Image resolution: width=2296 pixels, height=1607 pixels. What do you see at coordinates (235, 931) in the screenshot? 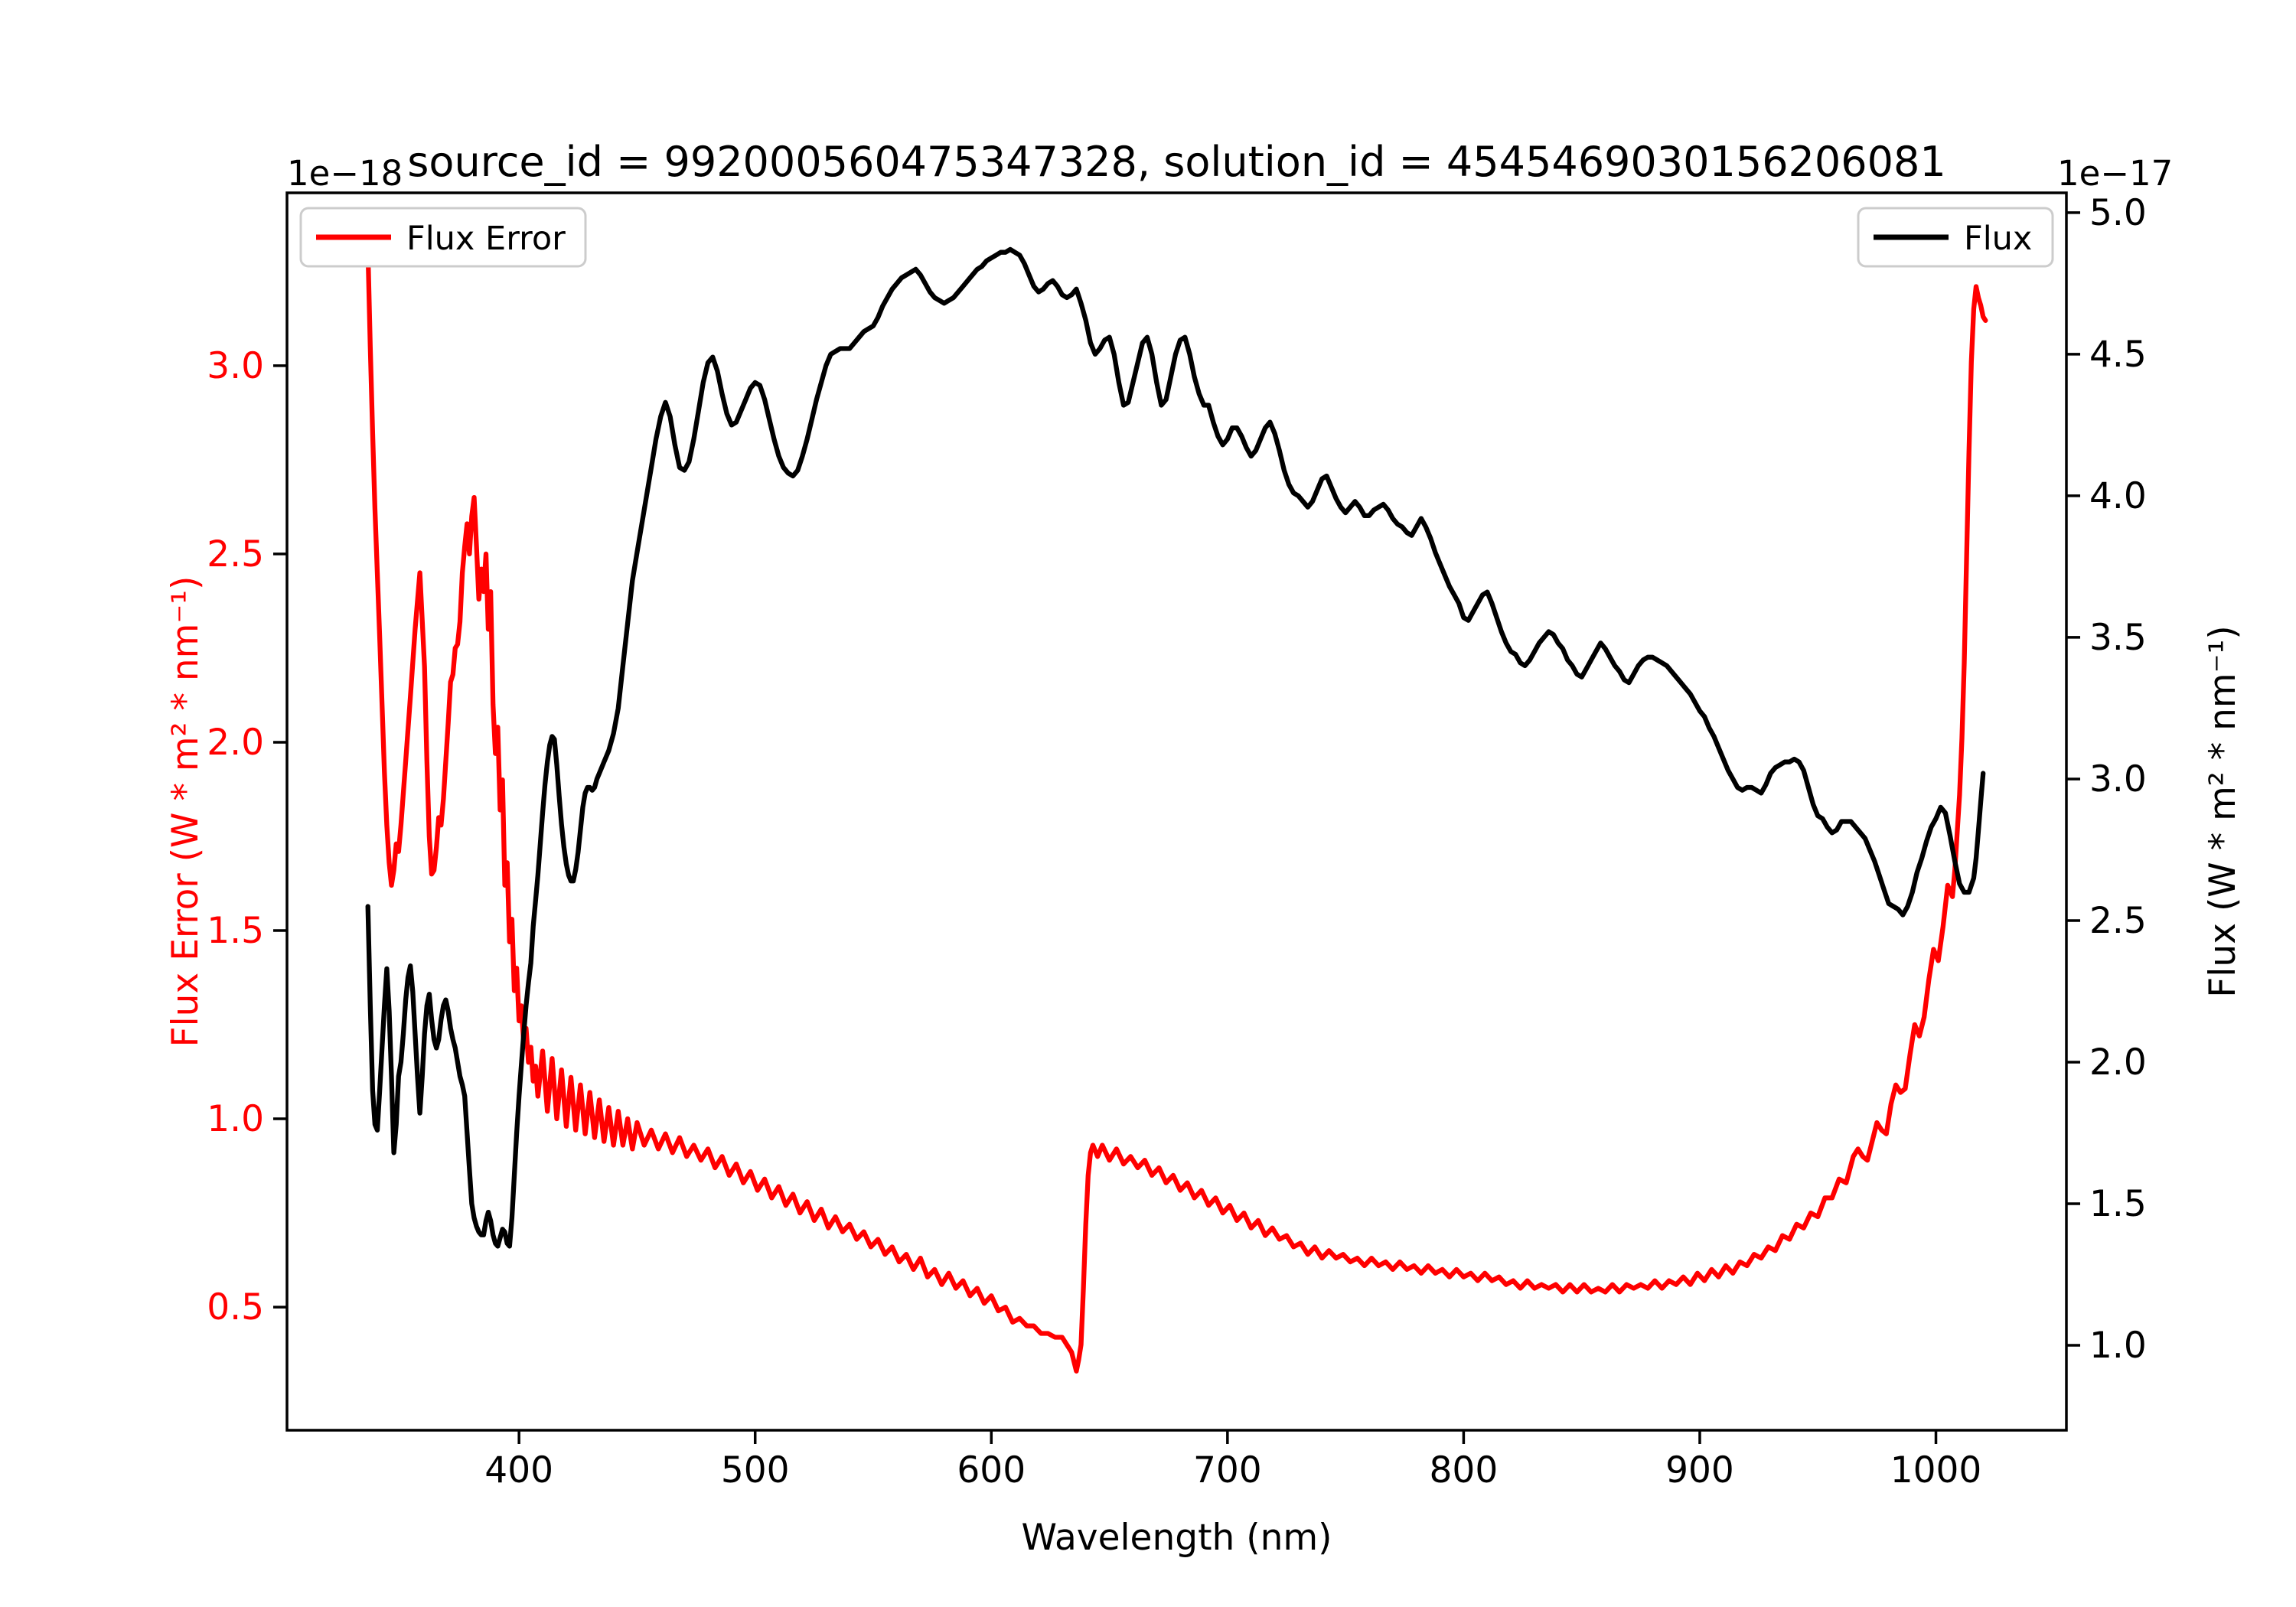
I see `left-tick-label: 1.5` at bounding box center [235, 931].